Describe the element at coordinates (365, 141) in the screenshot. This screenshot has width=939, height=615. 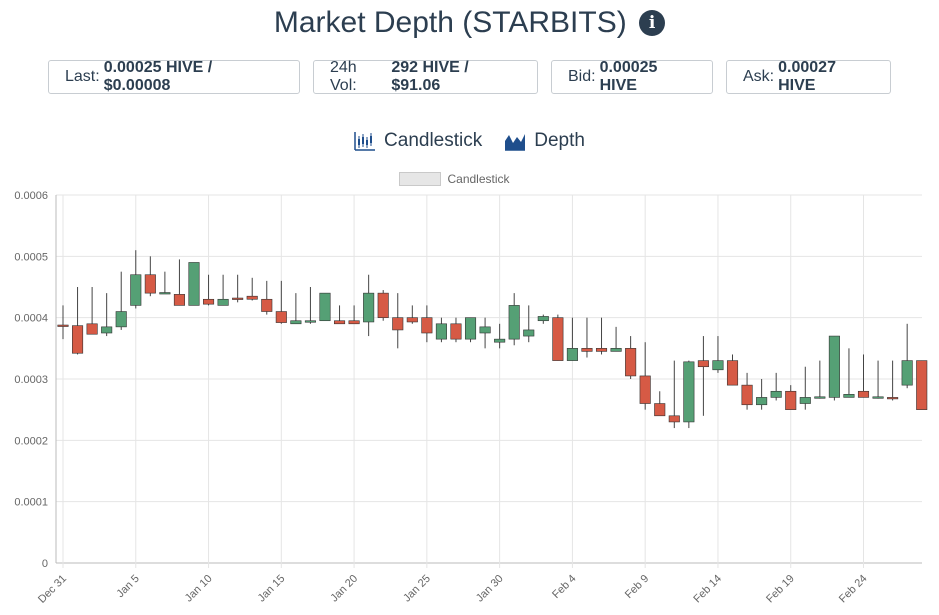
I see `candlestick-icon` at that location.